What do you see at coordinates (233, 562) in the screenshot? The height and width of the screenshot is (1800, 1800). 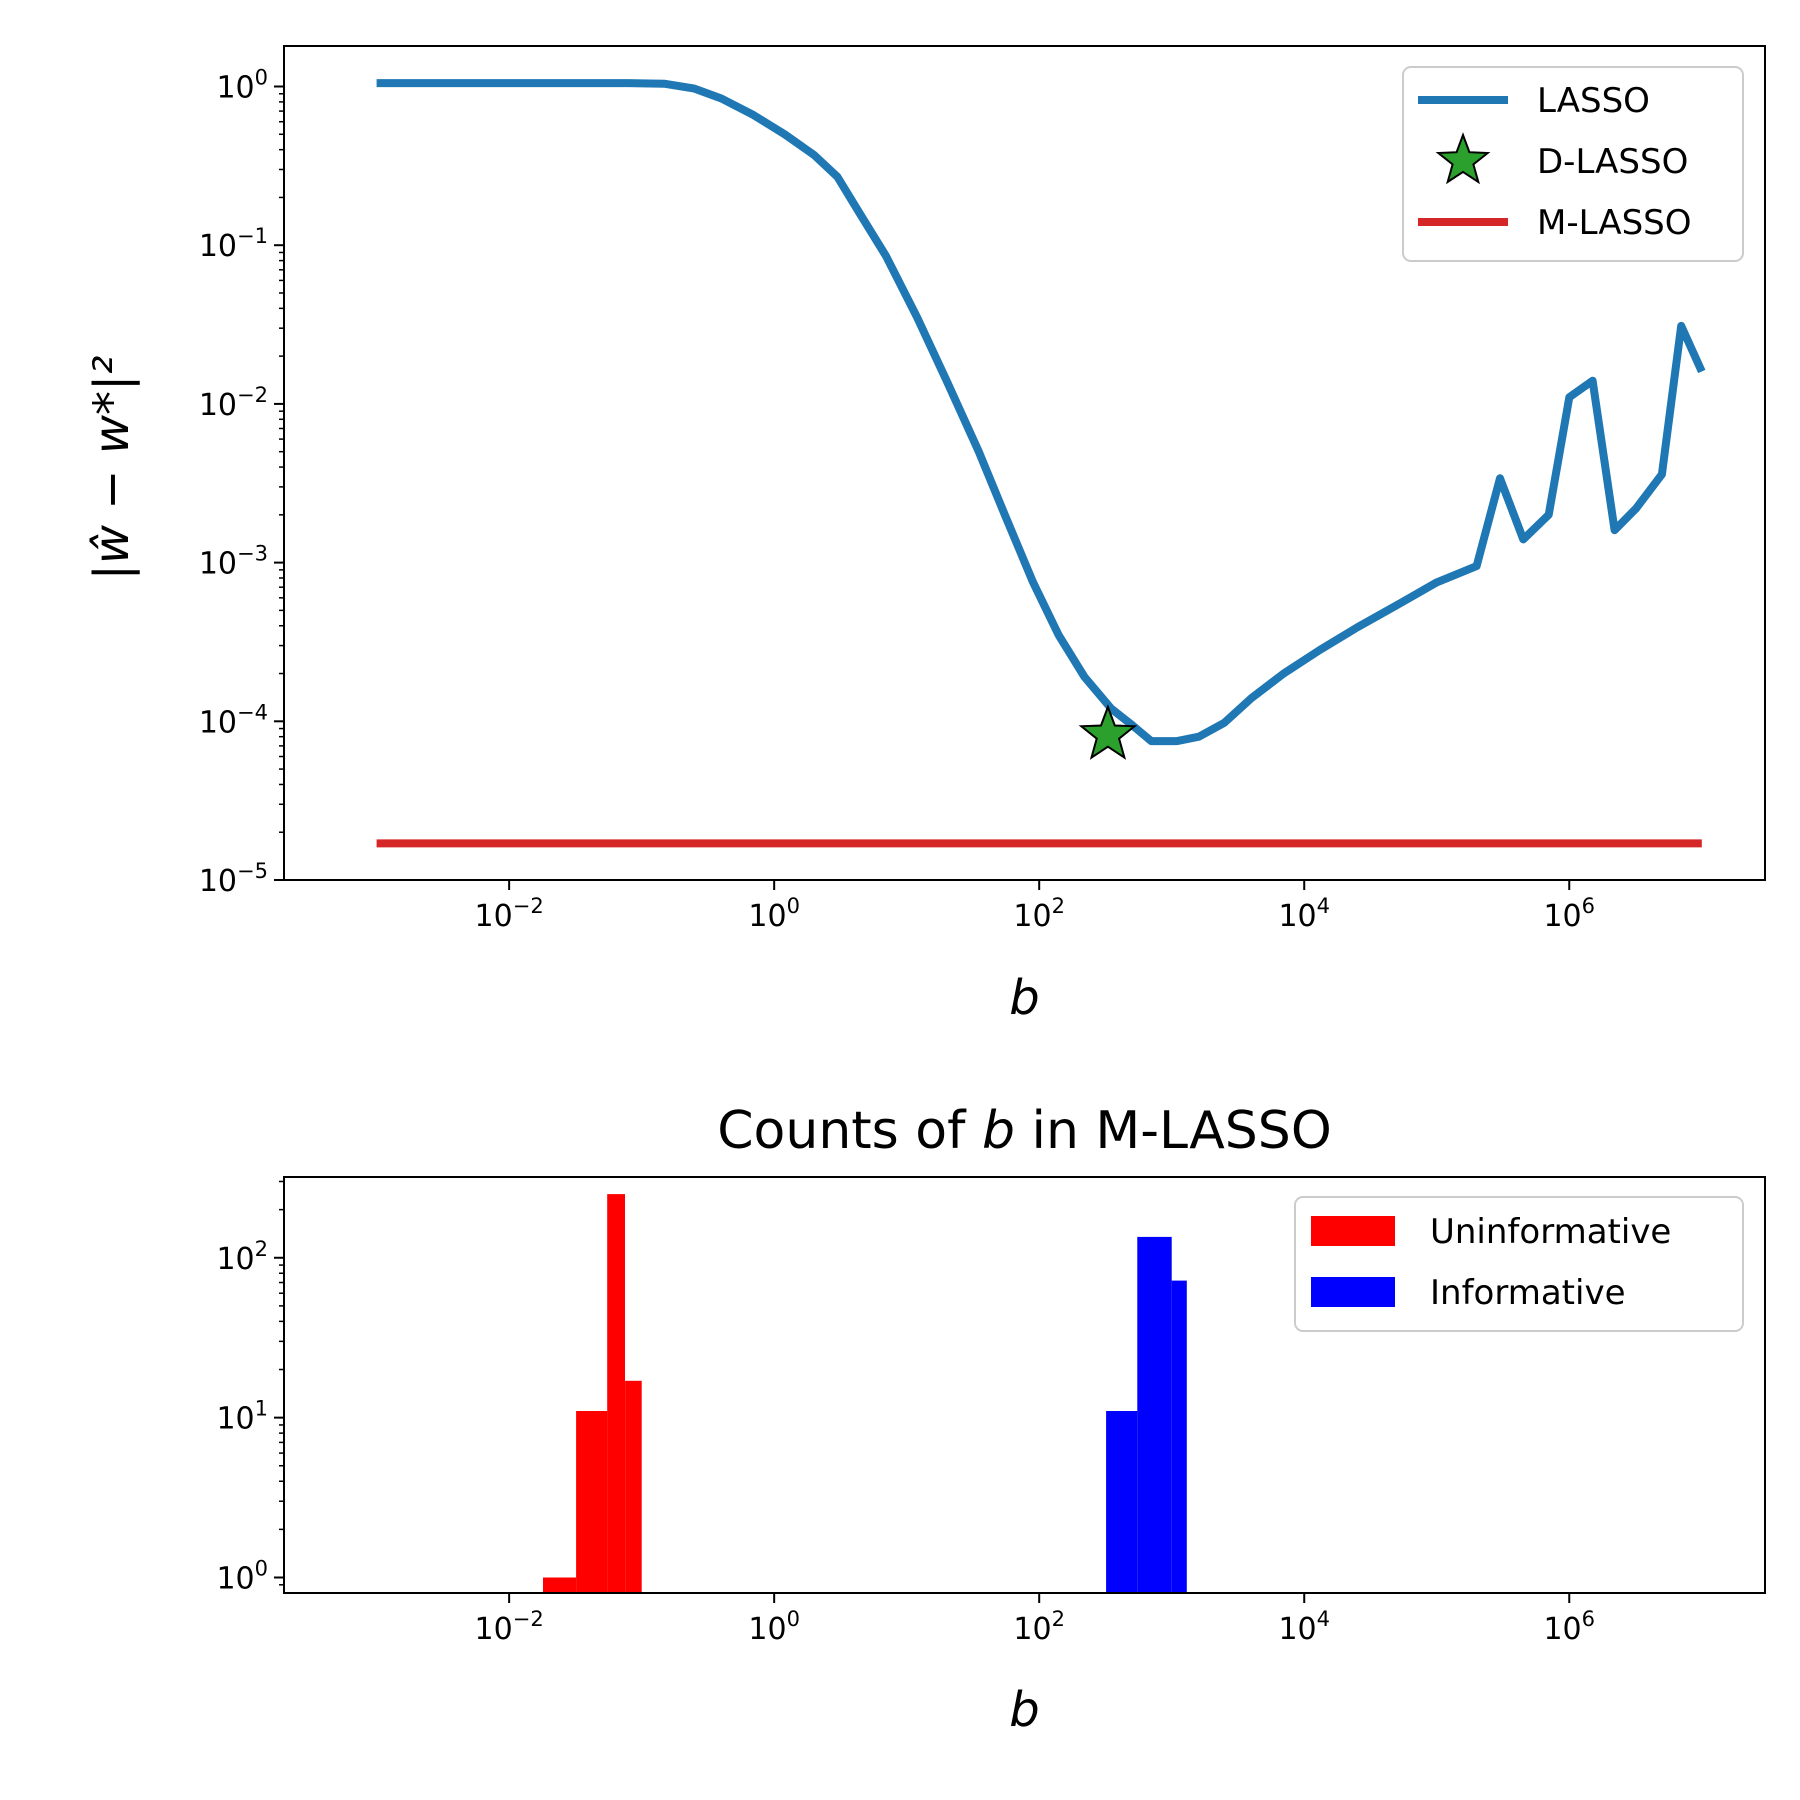 I see `y-tick-label: 10⁻³` at bounding box center [233, 562].